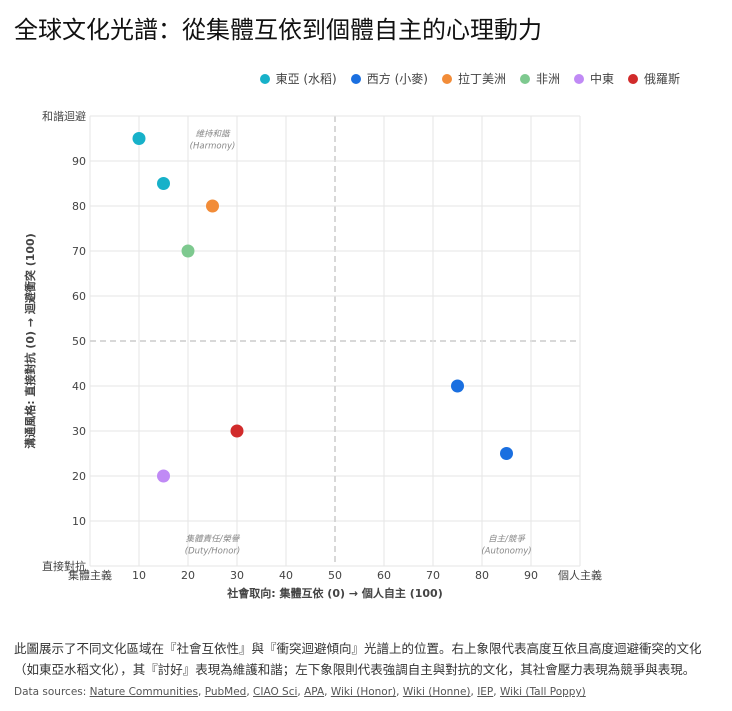 The image size is (732, 711). I want to click on legend-item: 俄羅斯, so click(653, 78).